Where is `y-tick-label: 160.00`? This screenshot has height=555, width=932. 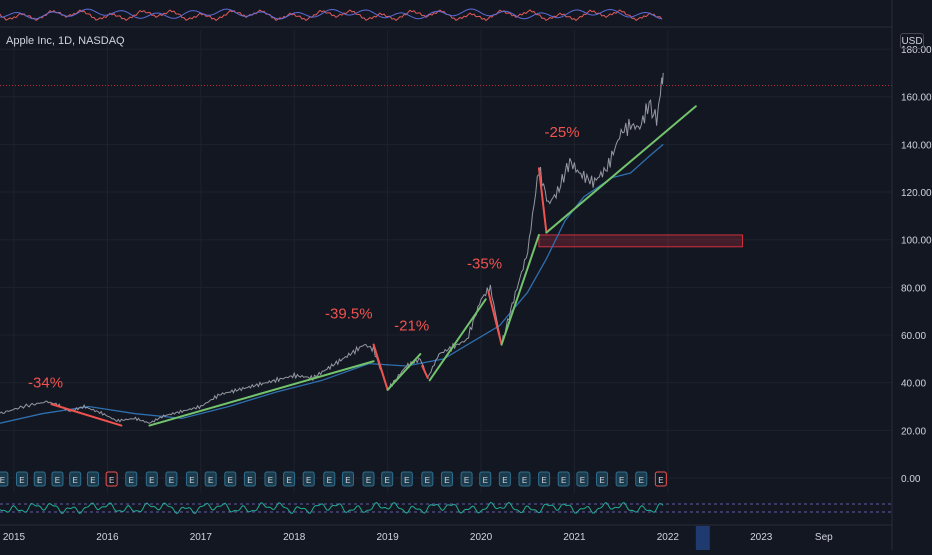 y-tick-label: 160.00 is located at coordinates (916, 98).